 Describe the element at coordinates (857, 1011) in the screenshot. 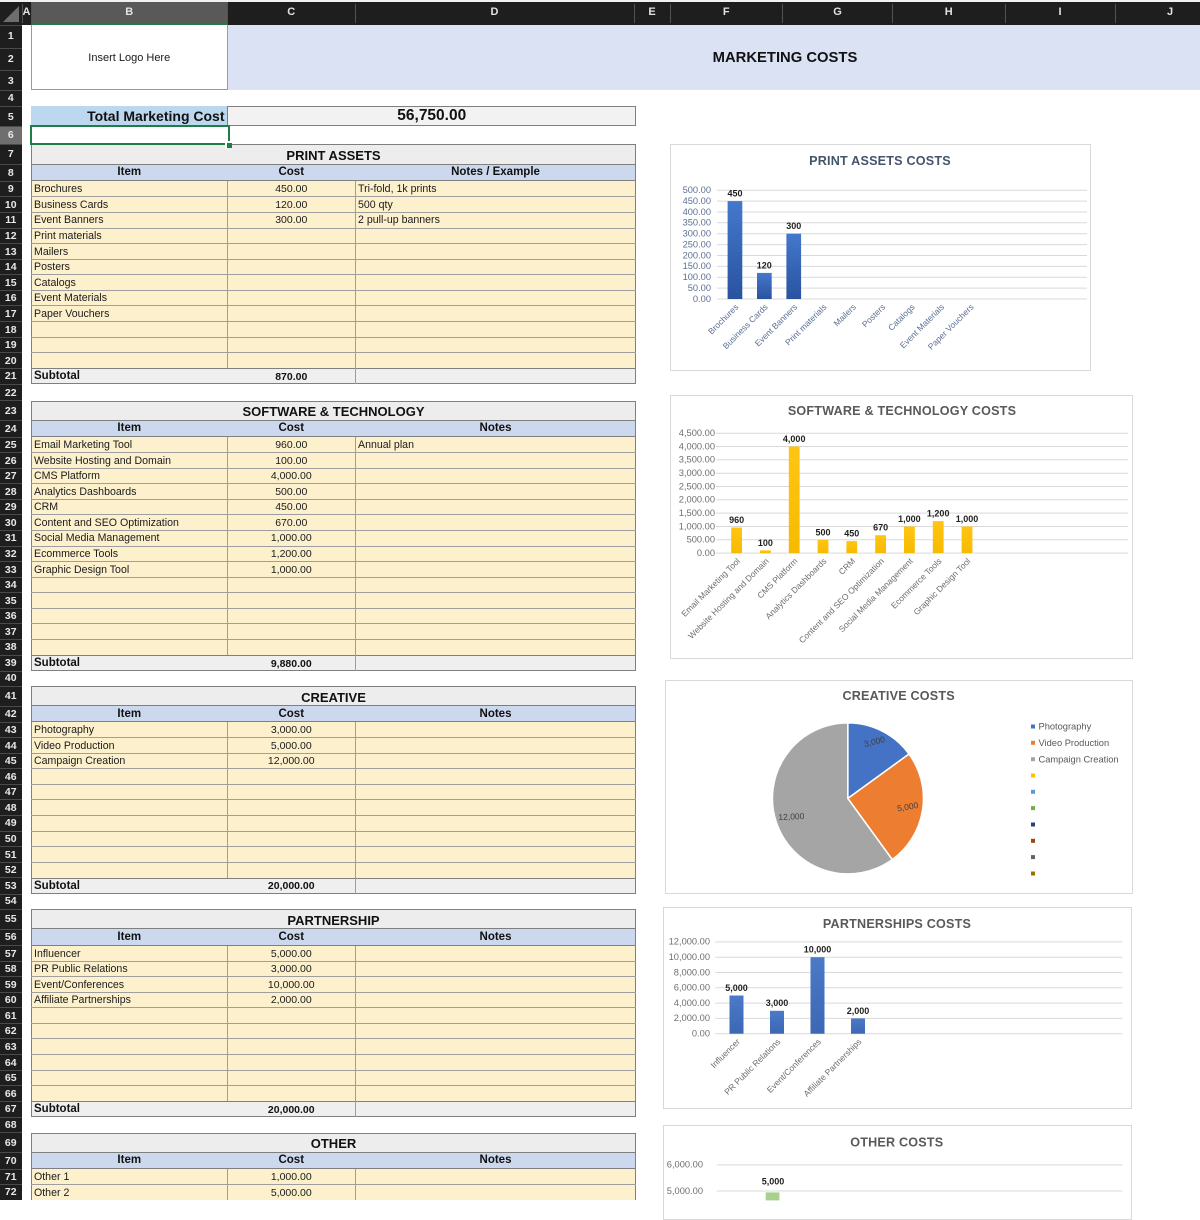

I see `svg-text: 2,000` at that location.